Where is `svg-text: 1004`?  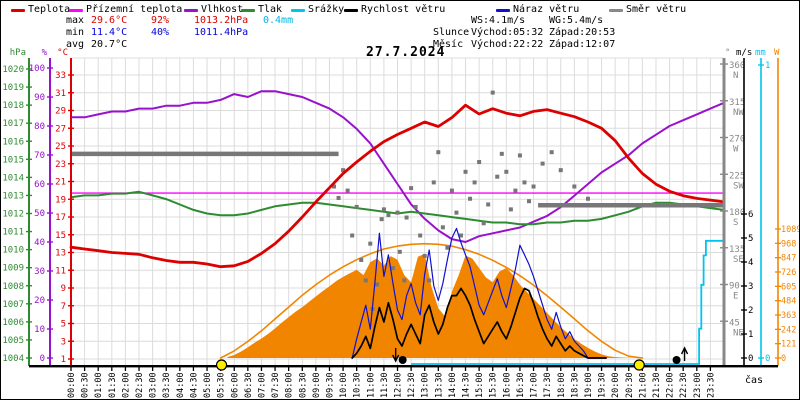 svg-text: 1004 is located at coordinates (13, 359).